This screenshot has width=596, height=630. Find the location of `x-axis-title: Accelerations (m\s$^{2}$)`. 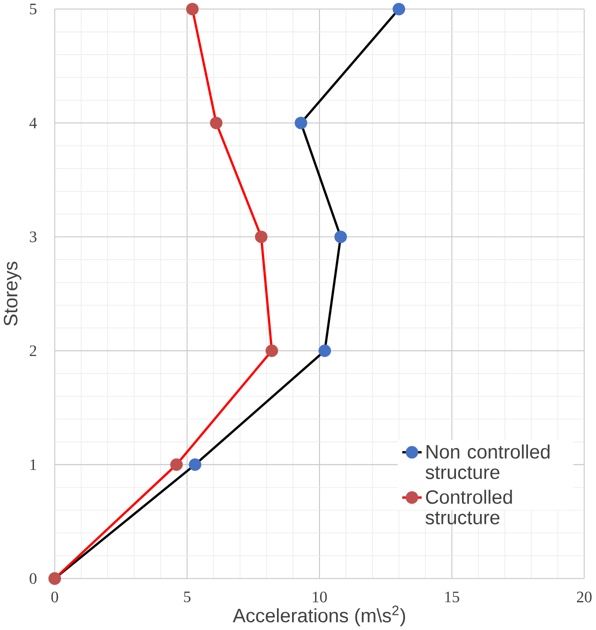

x-axis-title: Accelerations (m\s$^{2}$) is located at coordinates (319, 616).